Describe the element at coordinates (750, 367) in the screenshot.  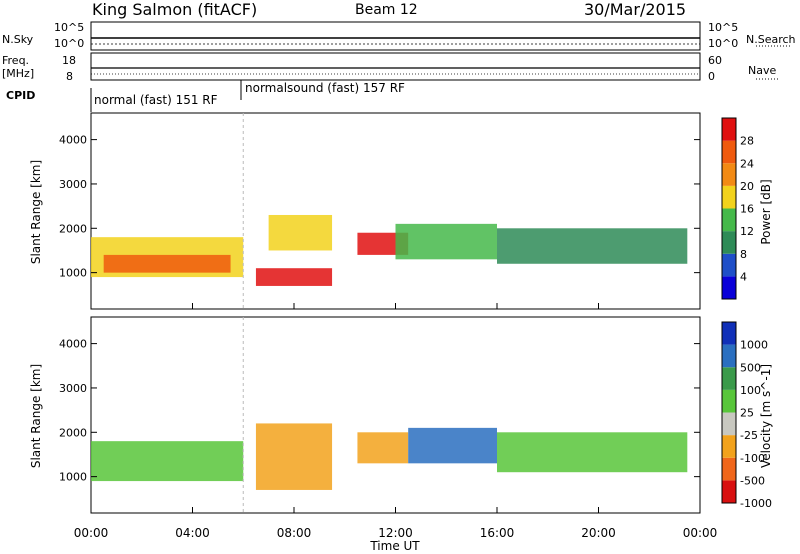
I see `colorbar-tick-label: 500` at that location.